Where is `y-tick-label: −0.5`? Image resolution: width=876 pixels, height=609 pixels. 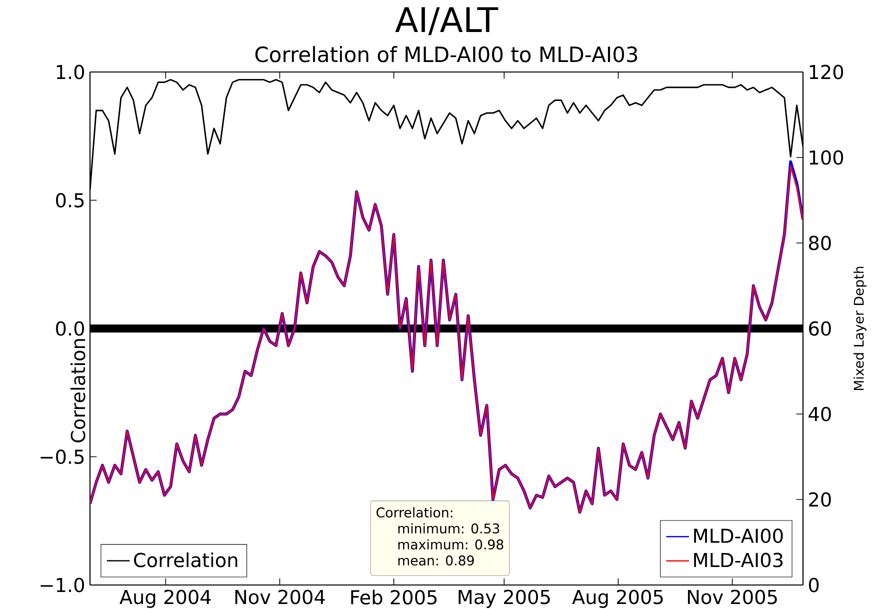 y-tick-label: −0.5 is located at coordinates (62, 456).